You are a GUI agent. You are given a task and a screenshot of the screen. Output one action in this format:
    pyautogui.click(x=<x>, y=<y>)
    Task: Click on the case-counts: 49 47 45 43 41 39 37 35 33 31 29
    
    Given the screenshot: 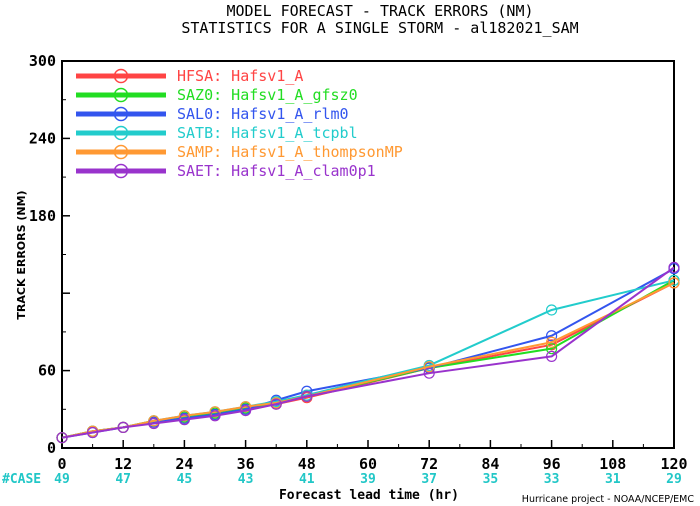 What is the action you would take?
    pyautogui.click(x=368, y=479)
    